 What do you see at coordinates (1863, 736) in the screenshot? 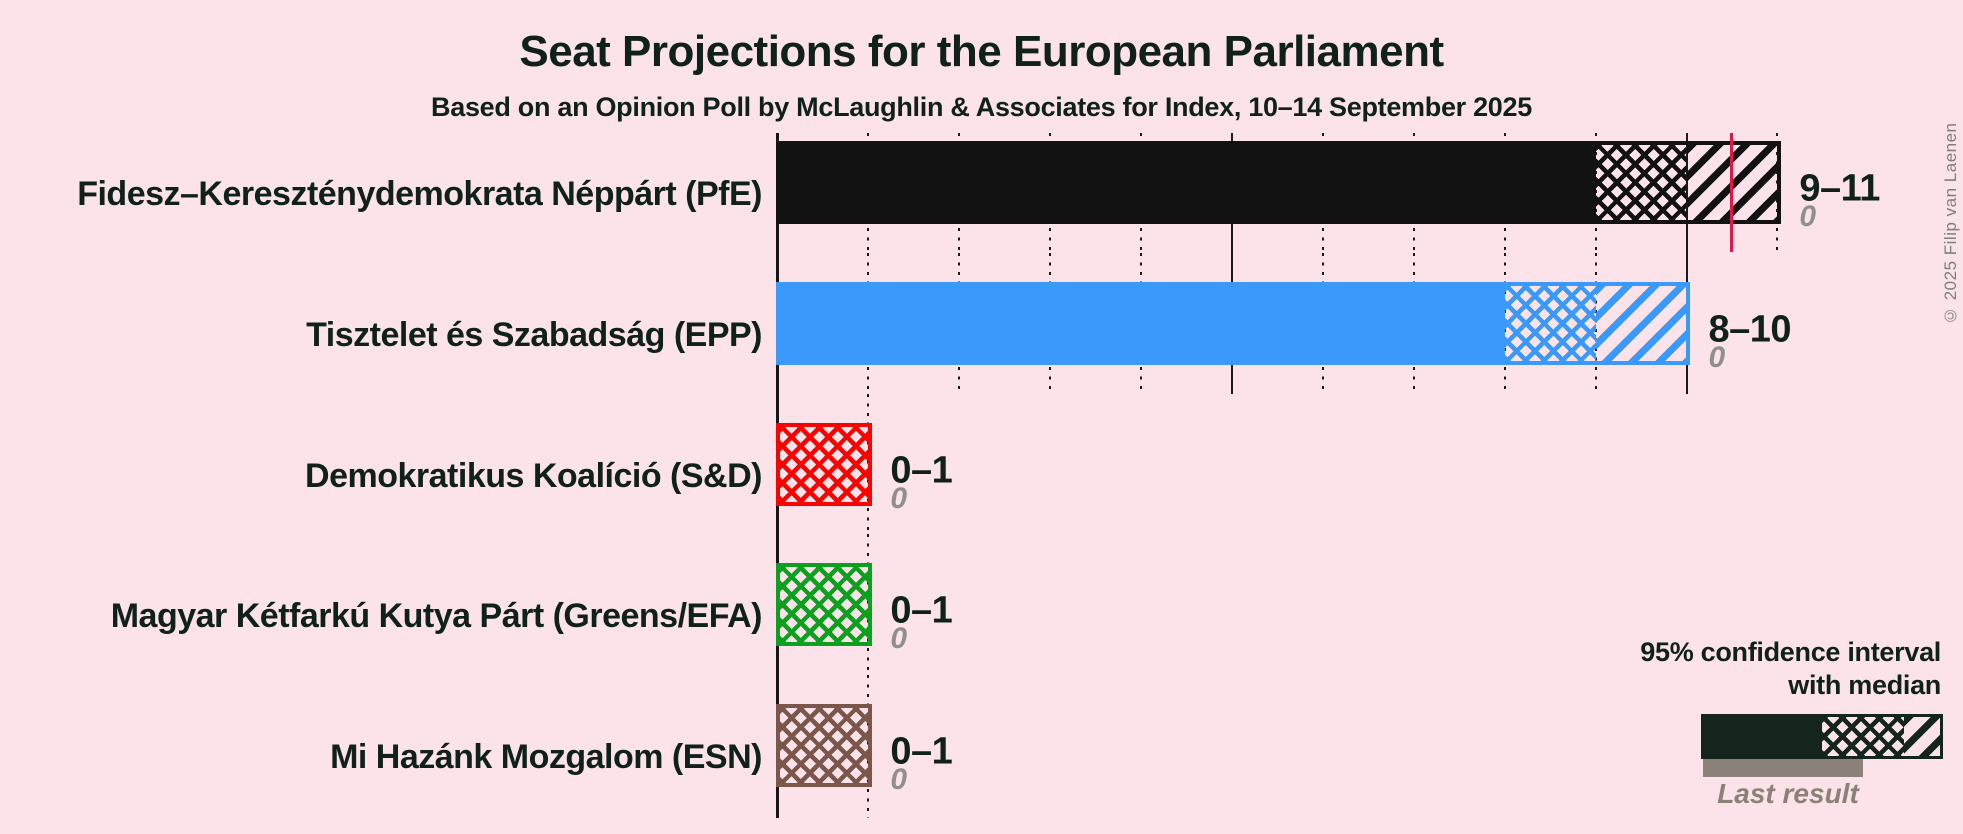
I see `legend-crosshatch-segment` at bounding box center [1863, 736].